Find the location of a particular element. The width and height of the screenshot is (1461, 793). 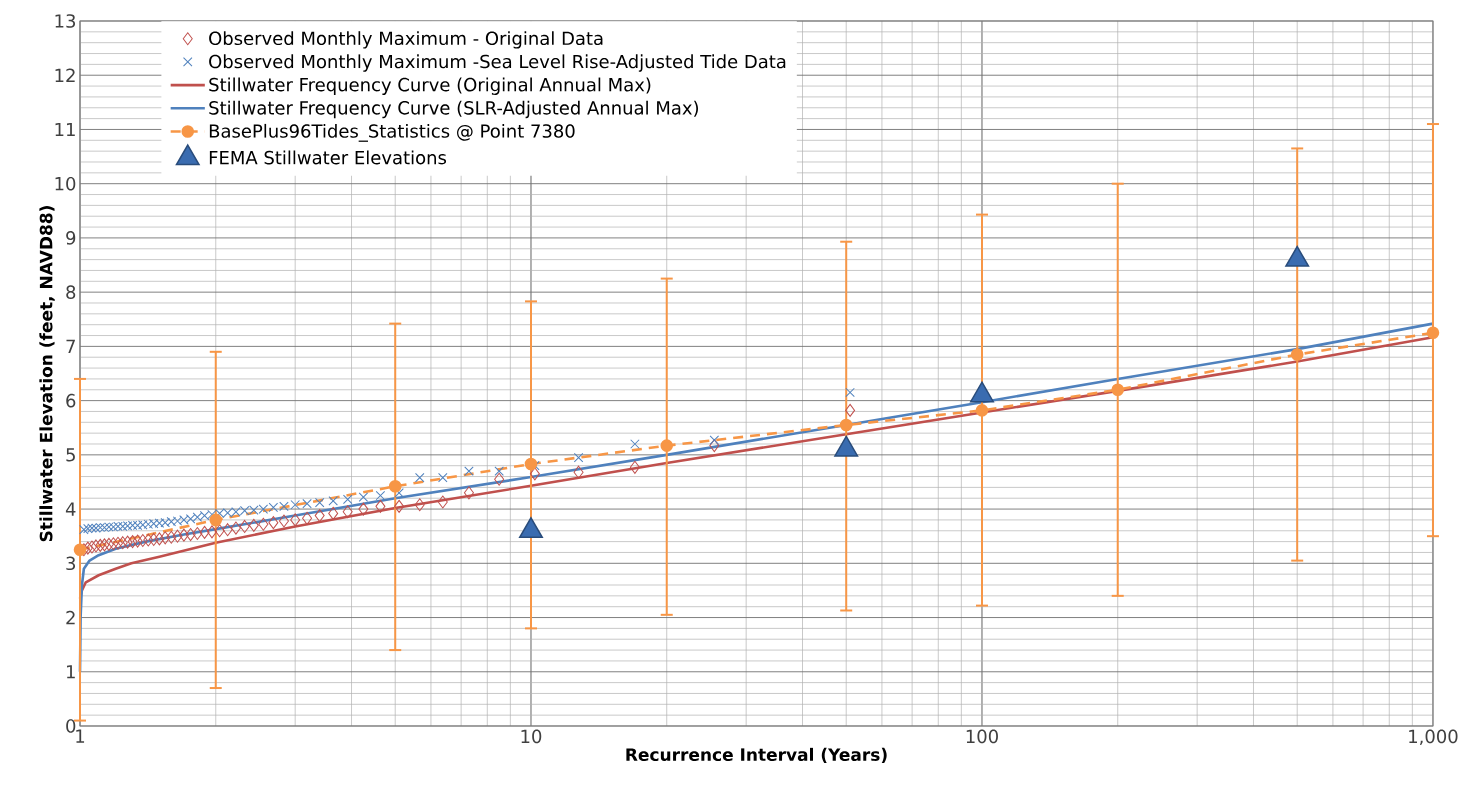

x-tick-label: 10 is located at coordinates (531, 736).